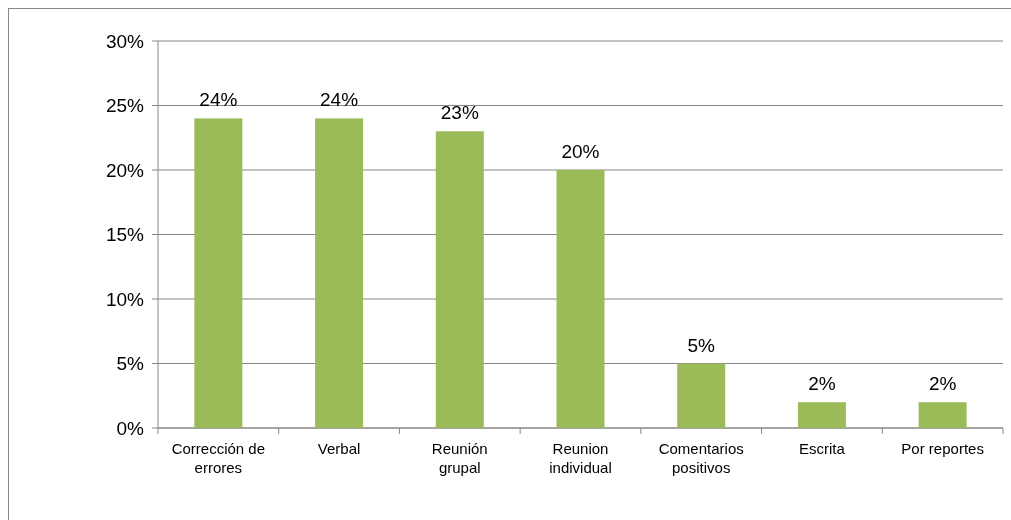  Describe the element at coordinates (459, 458) in the screenshot. I see `x-tick-label: Reunión grupal` at that location.